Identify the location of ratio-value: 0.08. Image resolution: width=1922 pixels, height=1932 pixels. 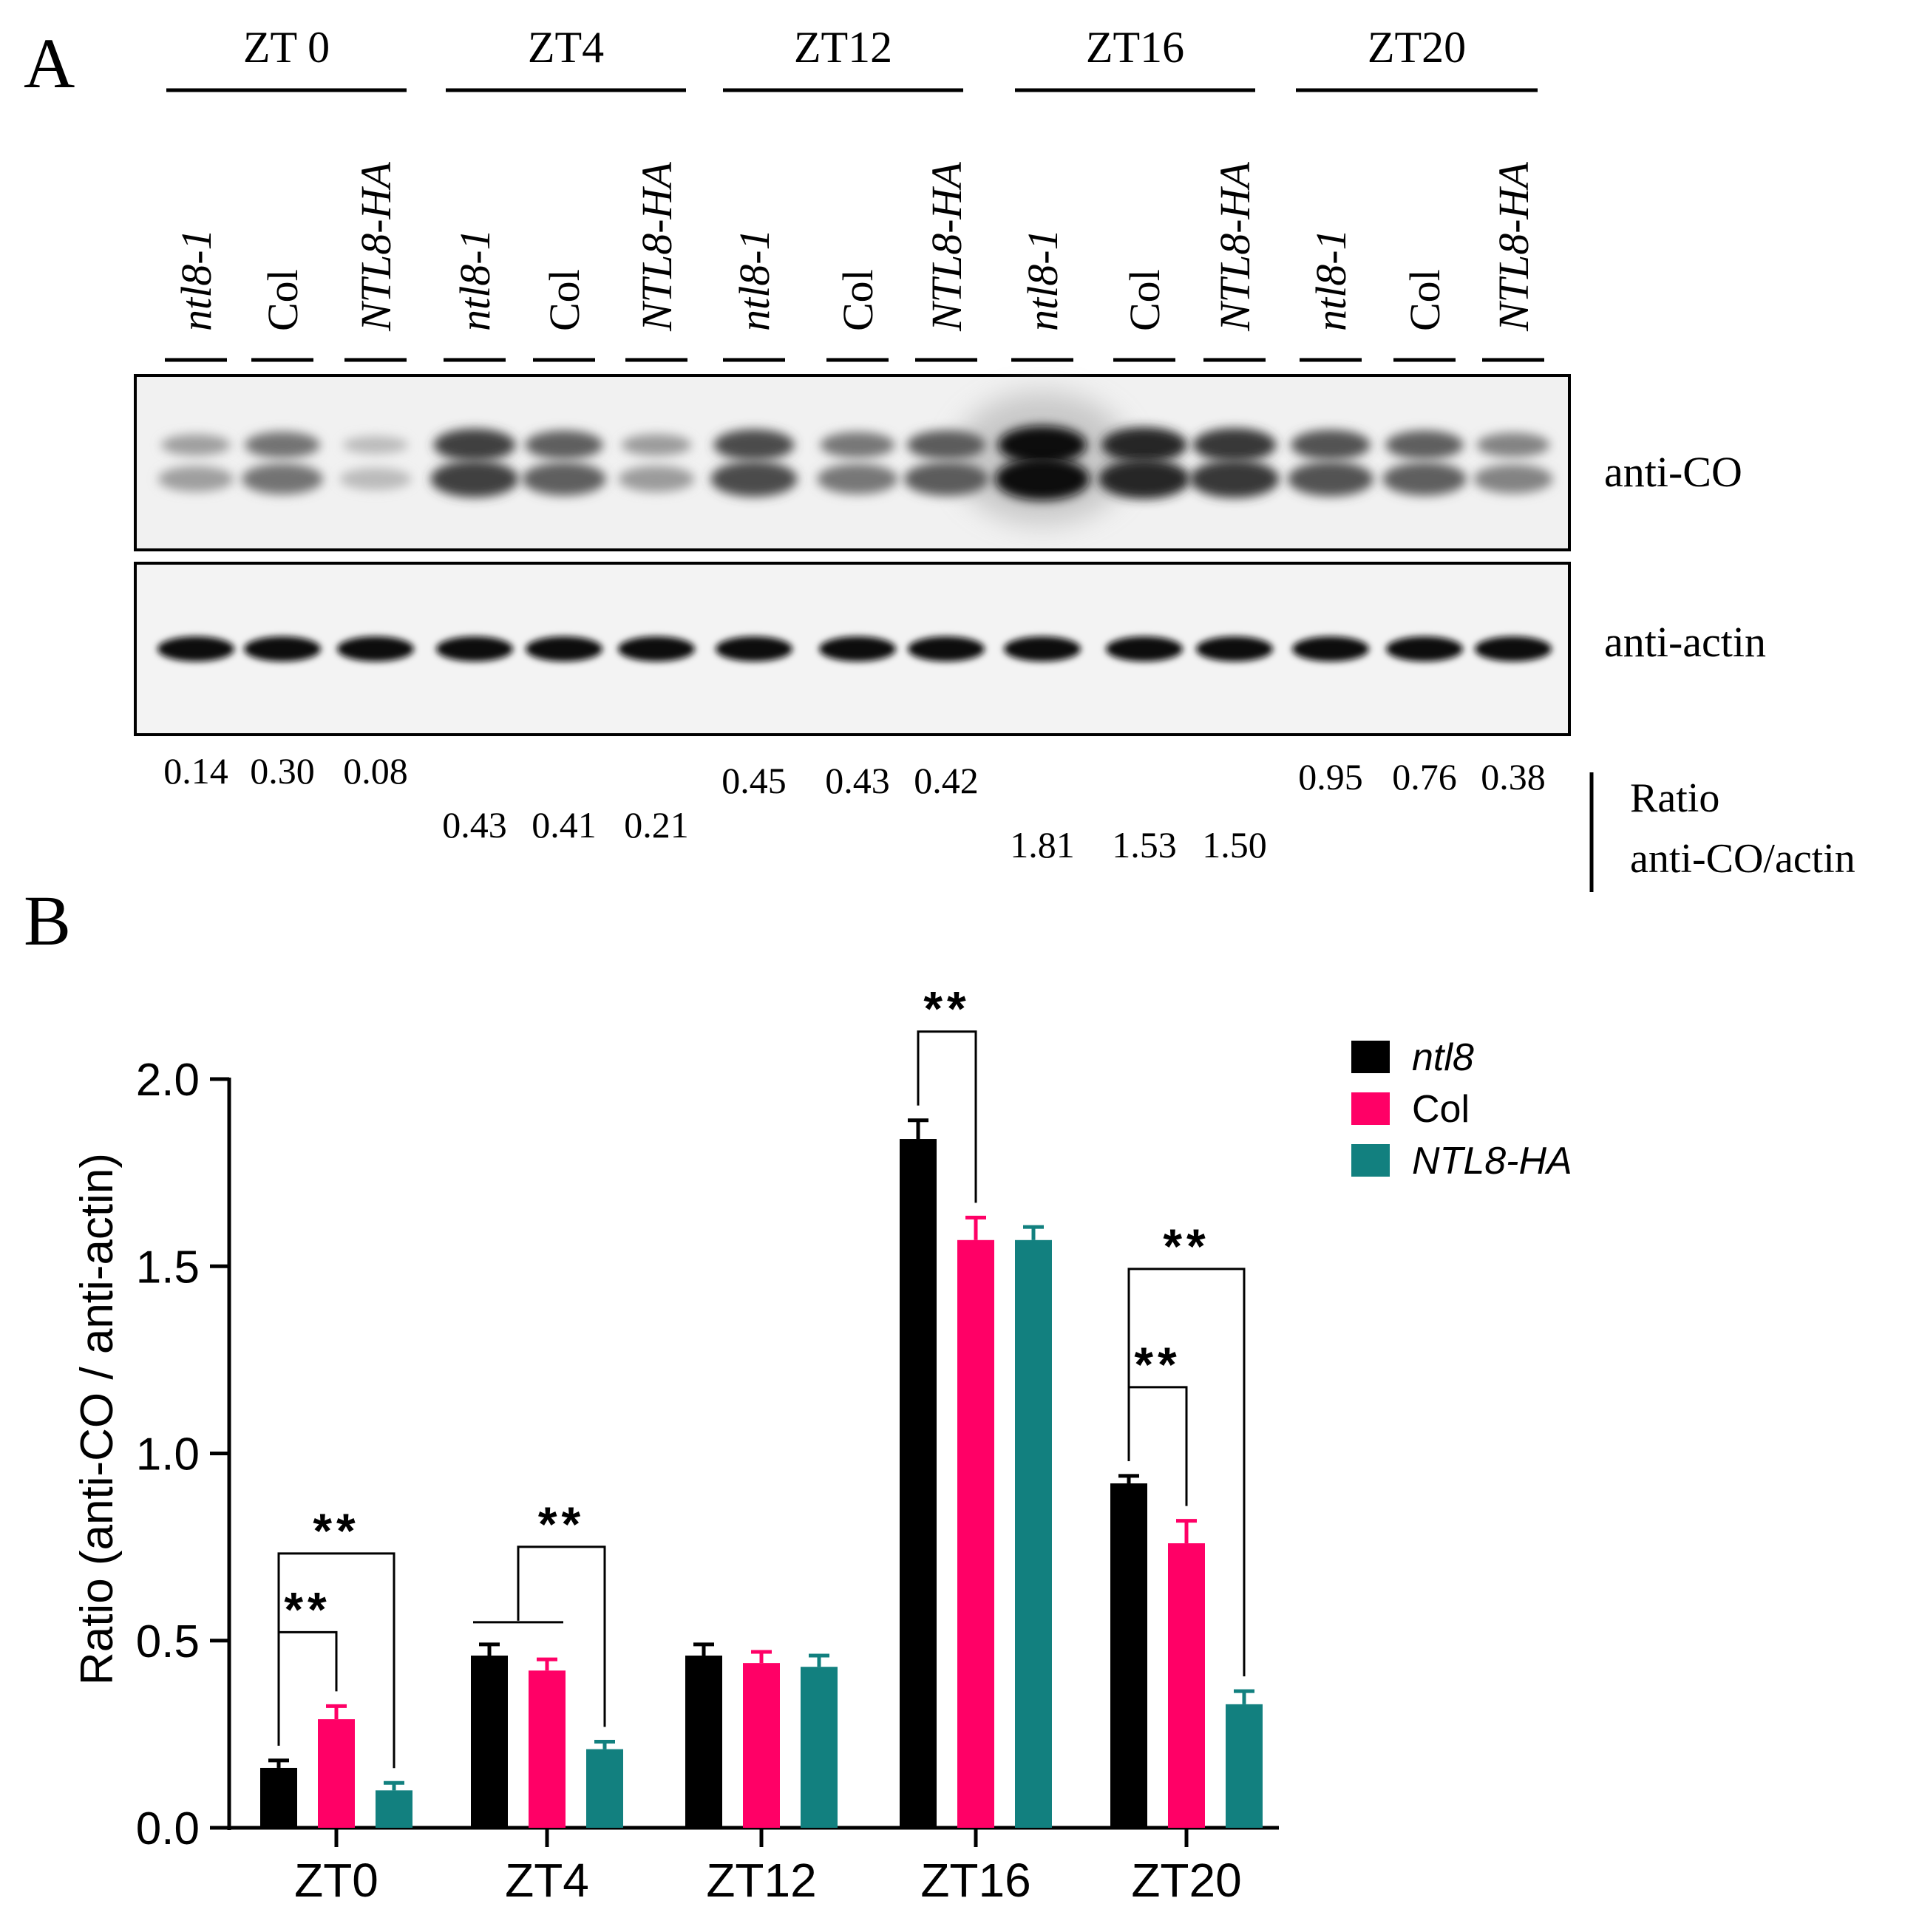
(376, 771).